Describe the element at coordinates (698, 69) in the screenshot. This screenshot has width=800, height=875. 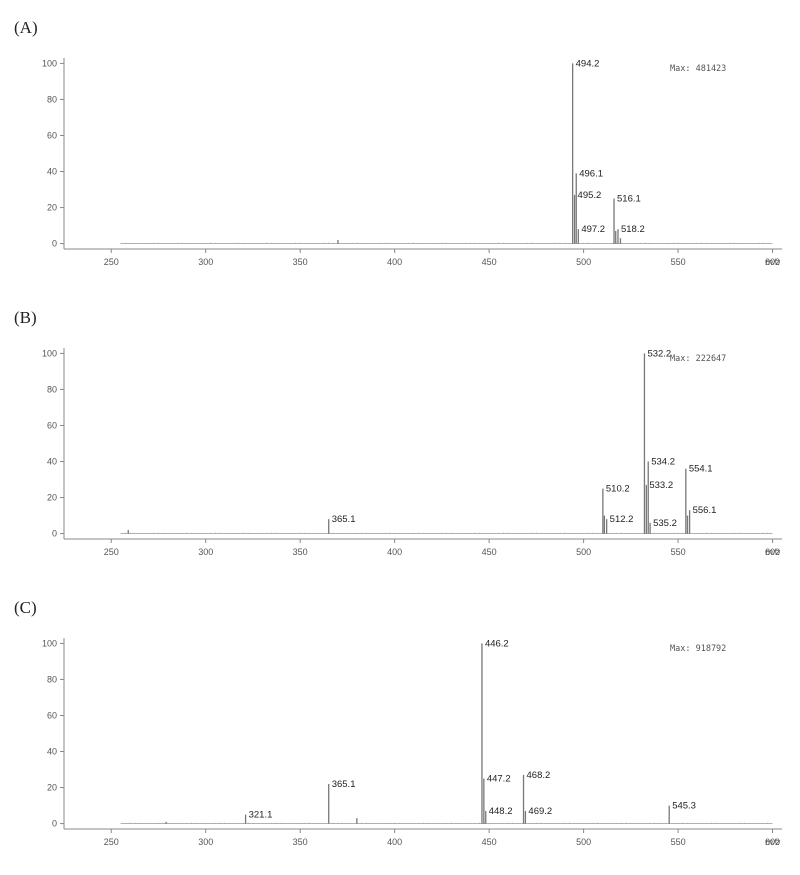
I see `max-intensity-label: Max: 481423` at that location.